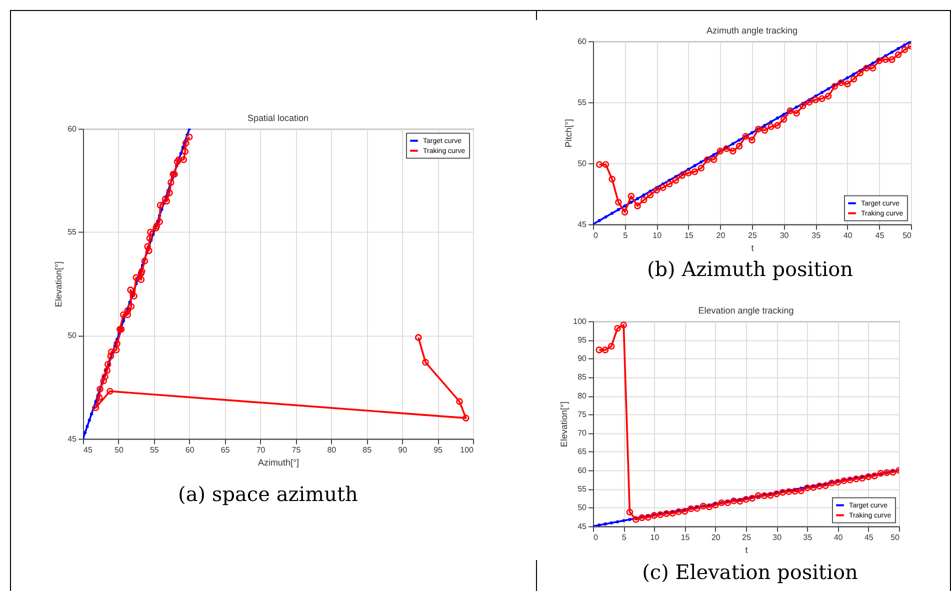 This screenshot has height=591, width=951. What do you see at coordinates (225, 449) in the screenshot?
I see `x-tick-label: 65` at bounding box center [225, 449].